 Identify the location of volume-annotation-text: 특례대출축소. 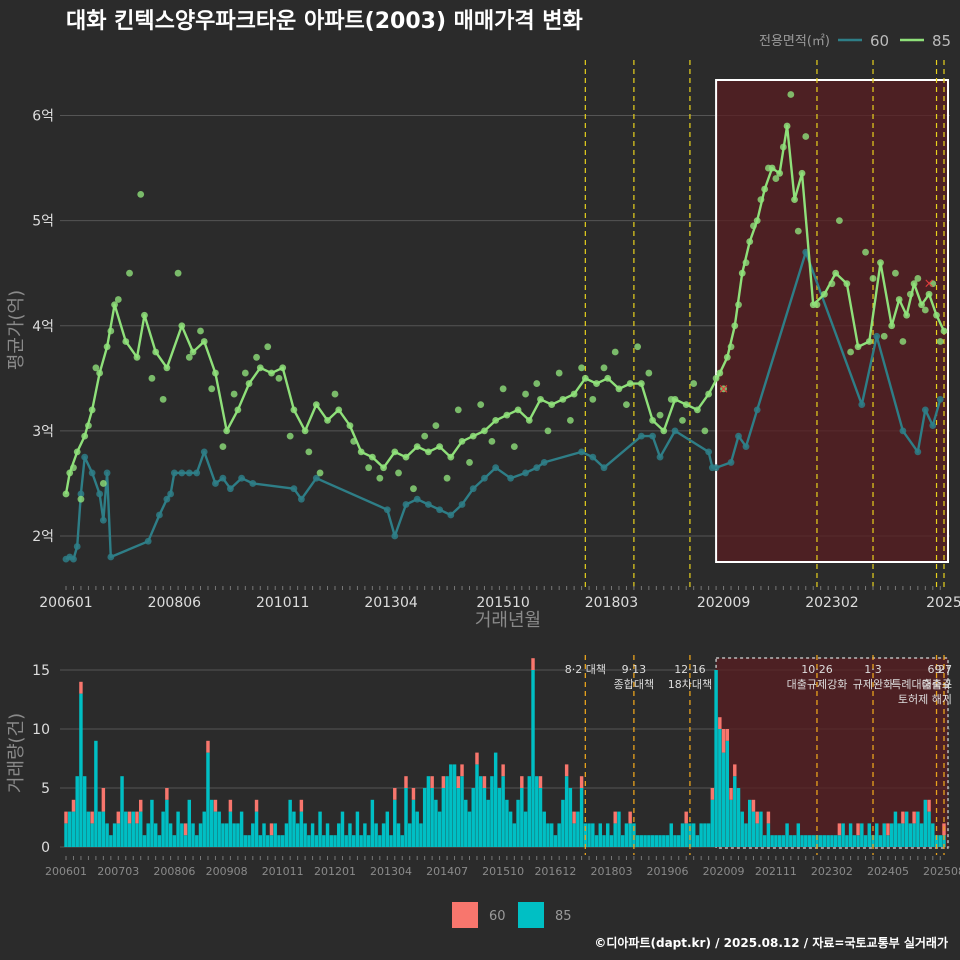
(921, 684).